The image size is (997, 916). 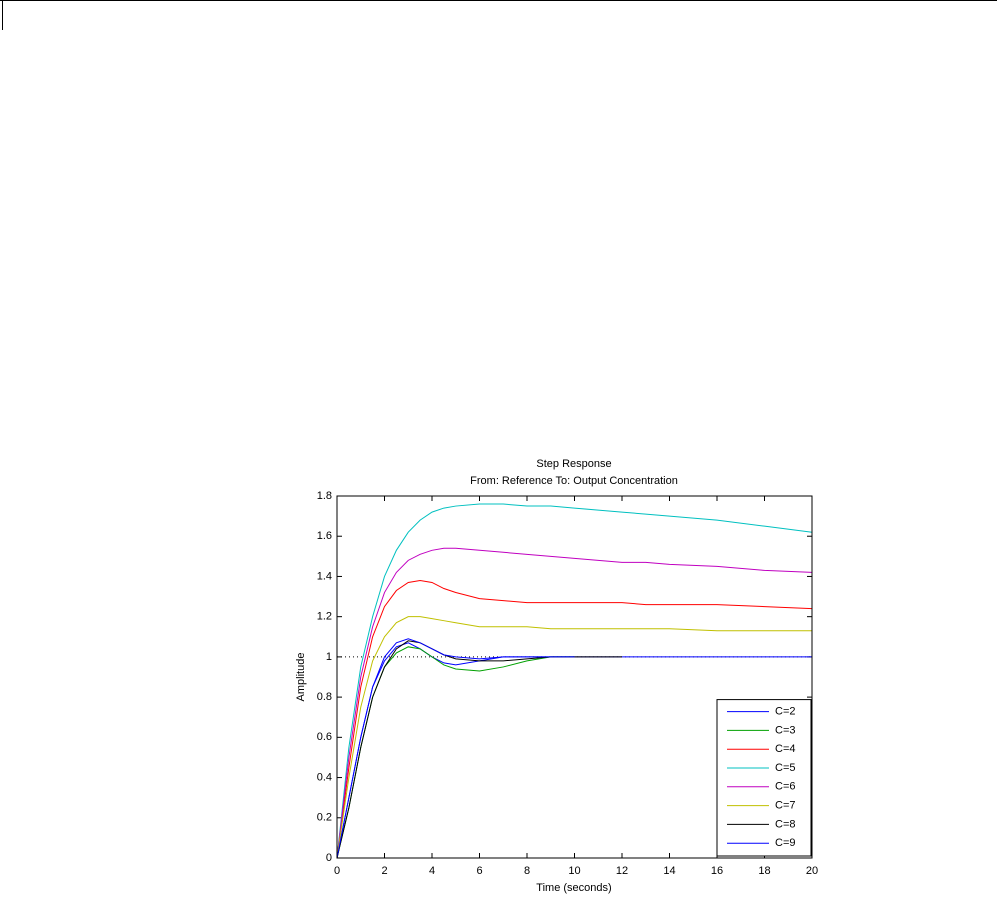 I want to click on x-tick-label: 6, so click(x=479, y=871).